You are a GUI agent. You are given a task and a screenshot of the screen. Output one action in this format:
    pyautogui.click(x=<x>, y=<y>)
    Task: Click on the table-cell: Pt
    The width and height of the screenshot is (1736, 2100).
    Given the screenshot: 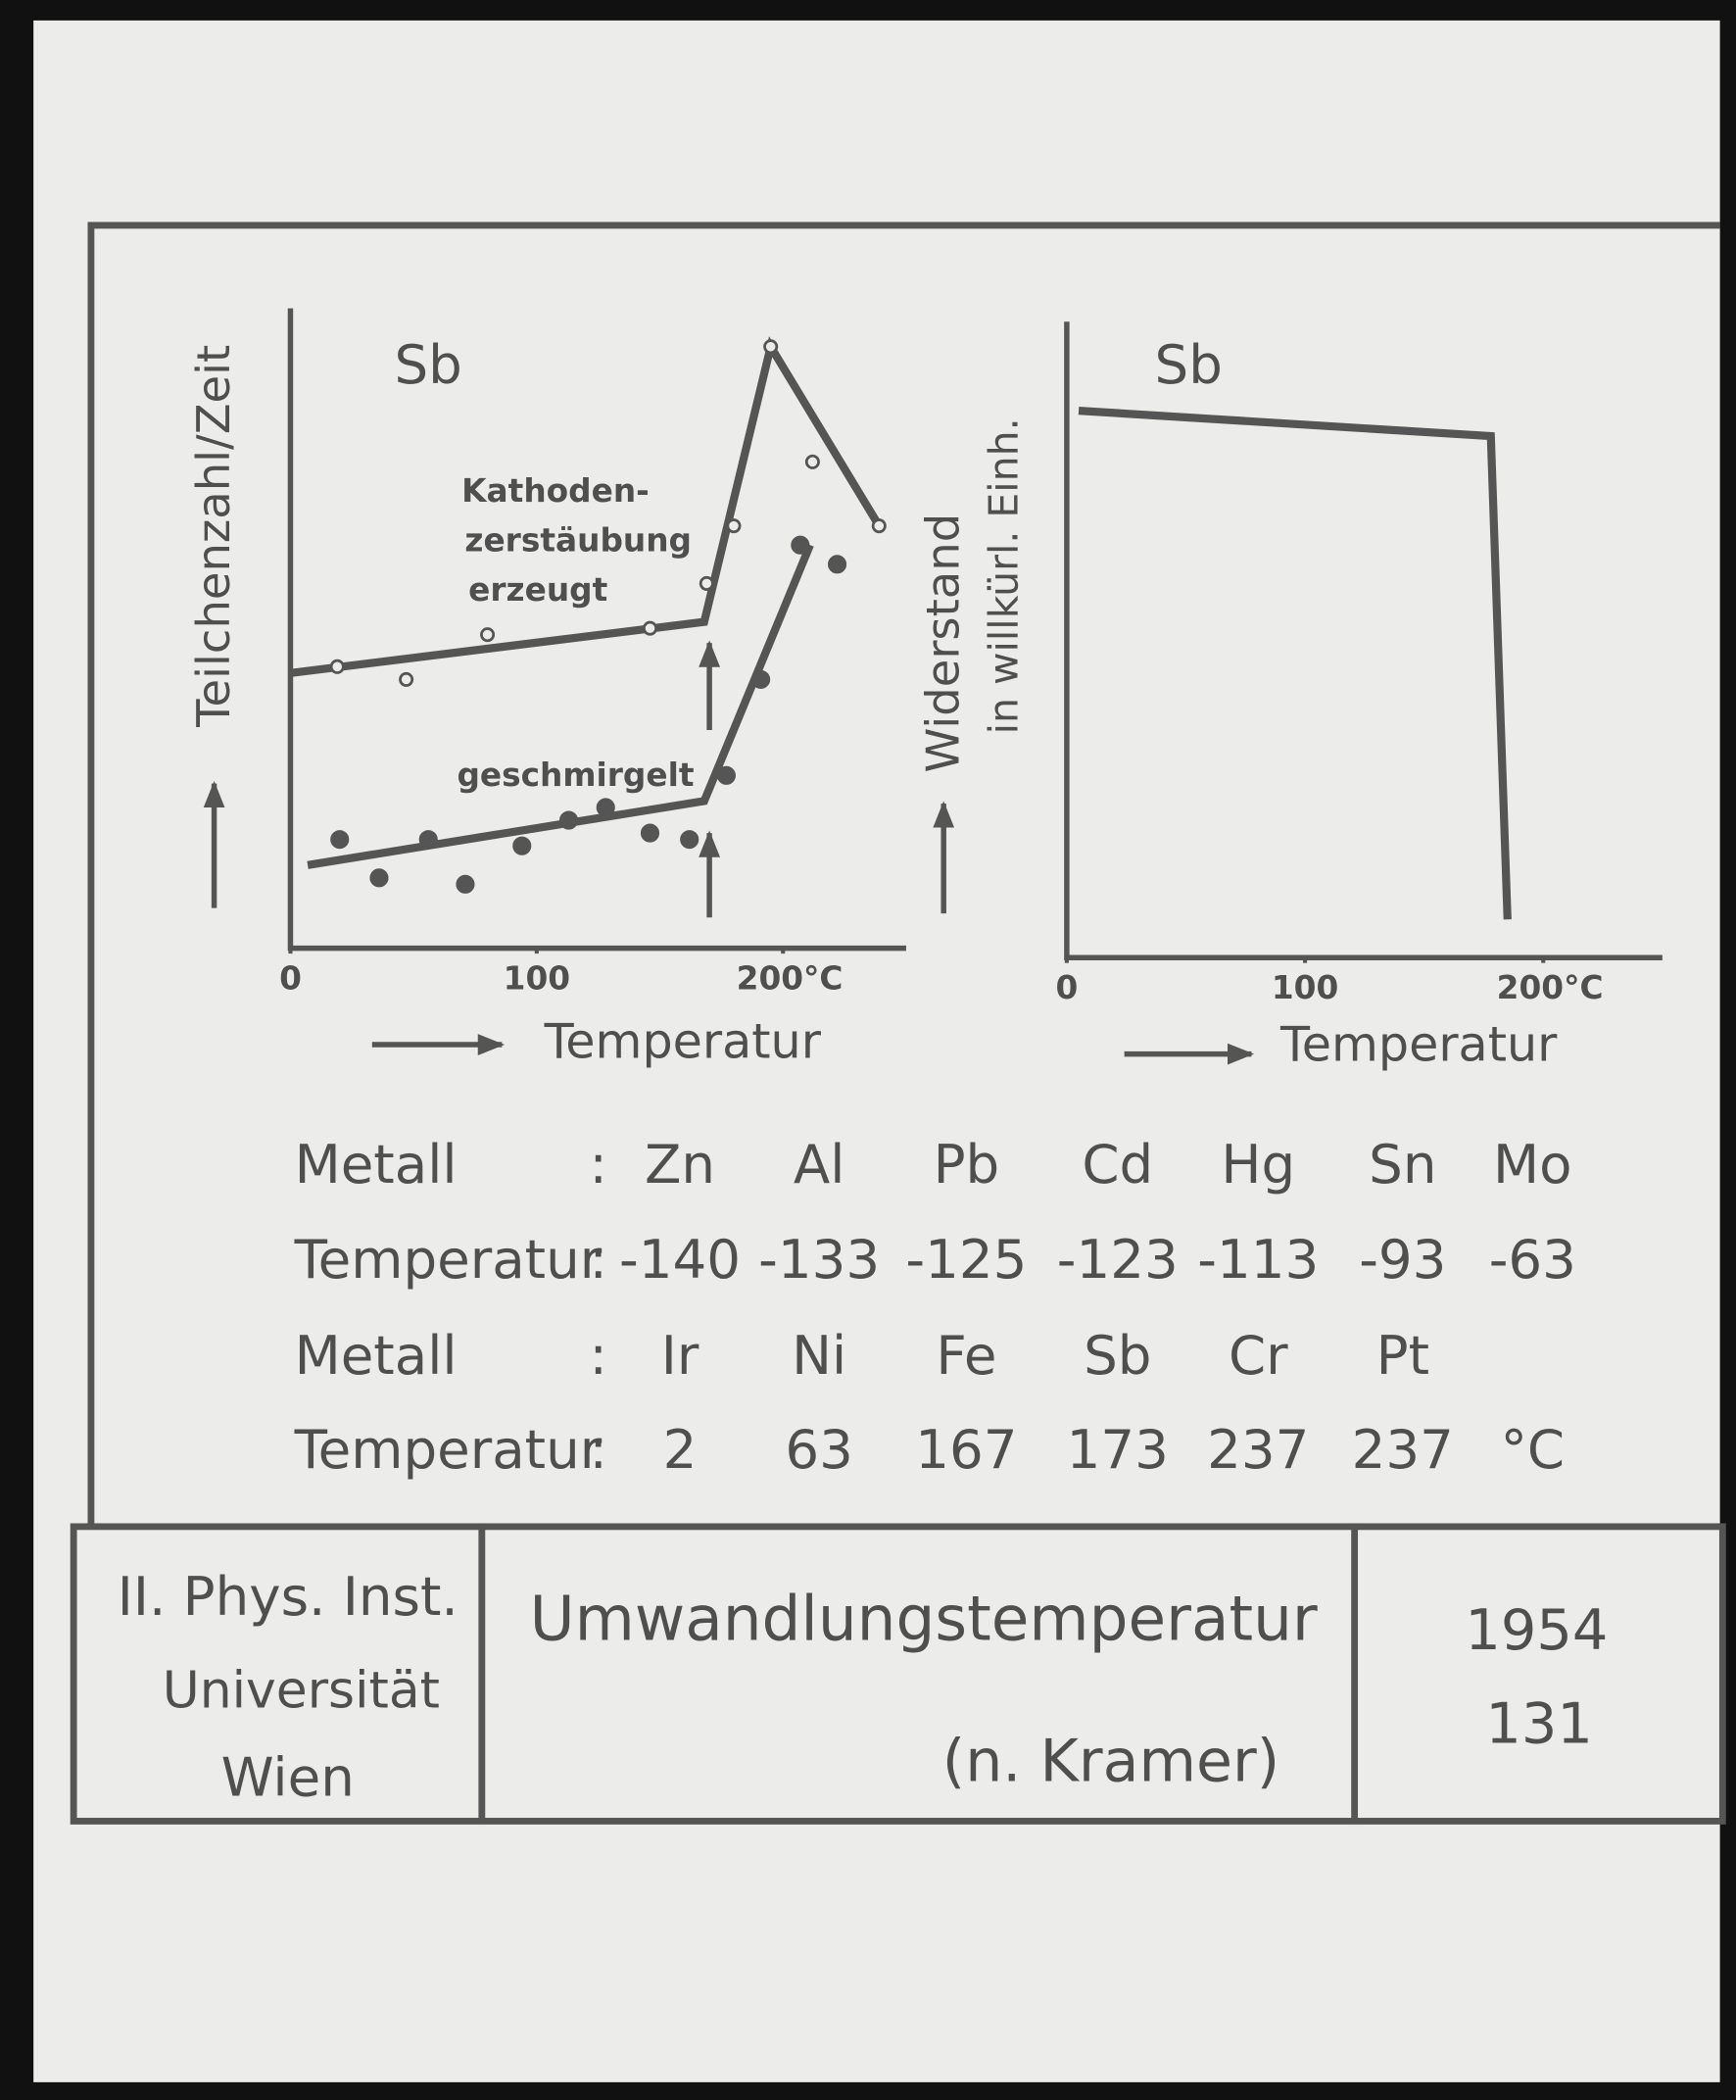 What is the action you would take?
    pyautogui.click(x=1402, y=1355)
    